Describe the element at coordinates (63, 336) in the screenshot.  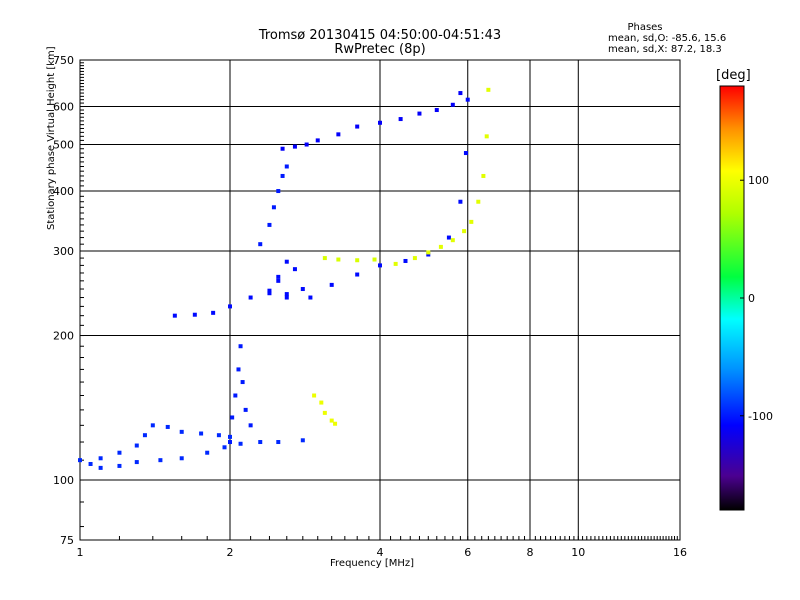
I see `y-tick-label: 200` at that location.